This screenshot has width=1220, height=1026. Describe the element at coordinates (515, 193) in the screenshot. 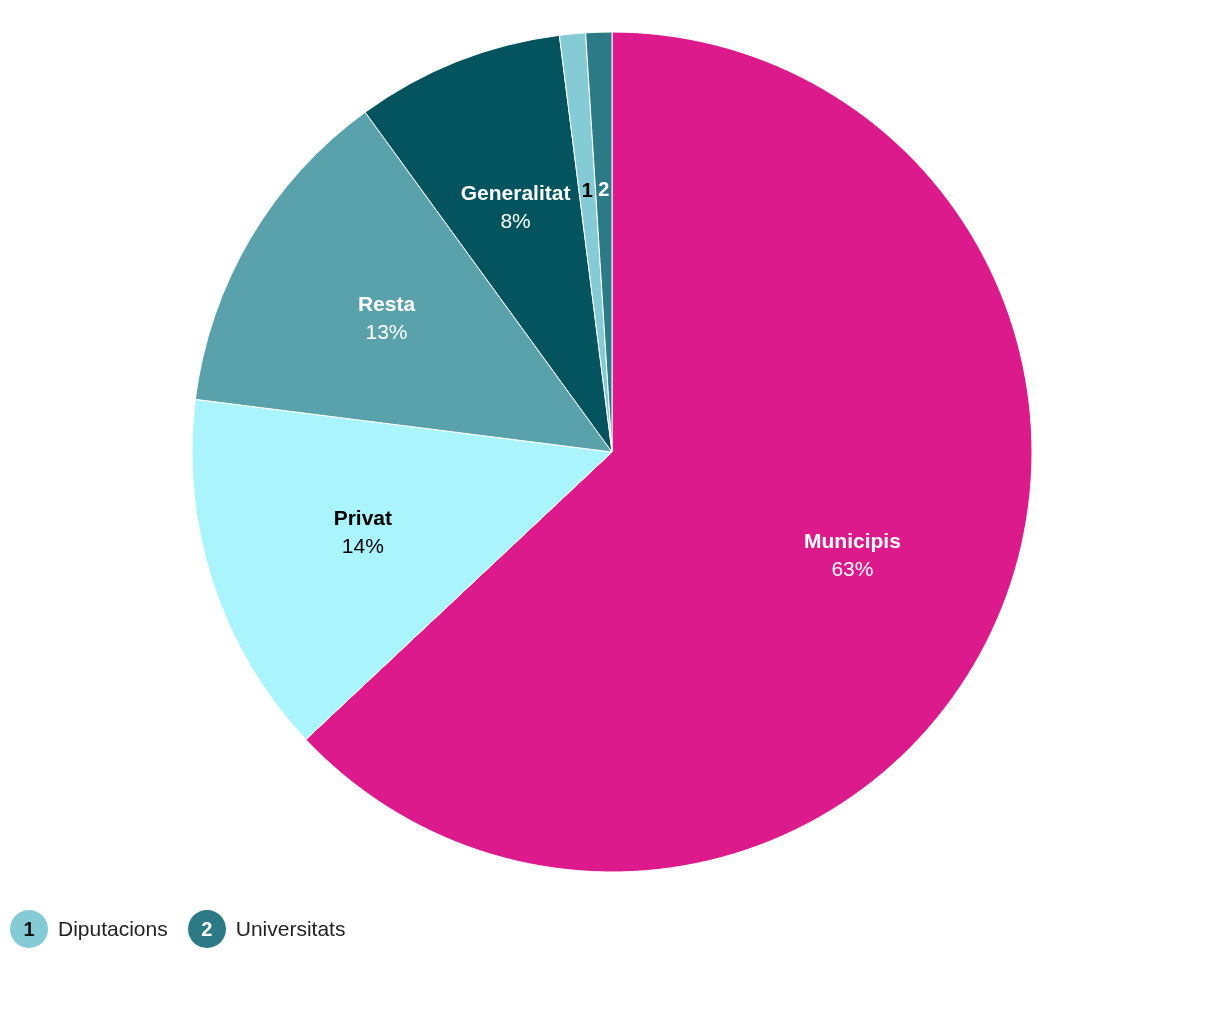

I see `slice-label: Generalitat` at that location.